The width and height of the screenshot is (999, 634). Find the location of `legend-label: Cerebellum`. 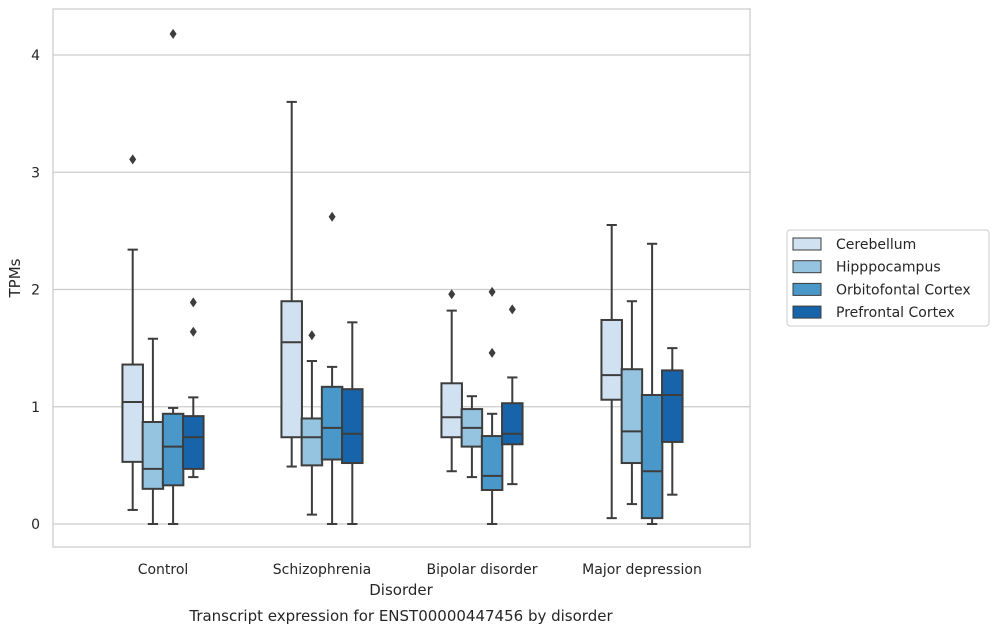

legend-label: Cerebellum is located at coordinates (876, 245).